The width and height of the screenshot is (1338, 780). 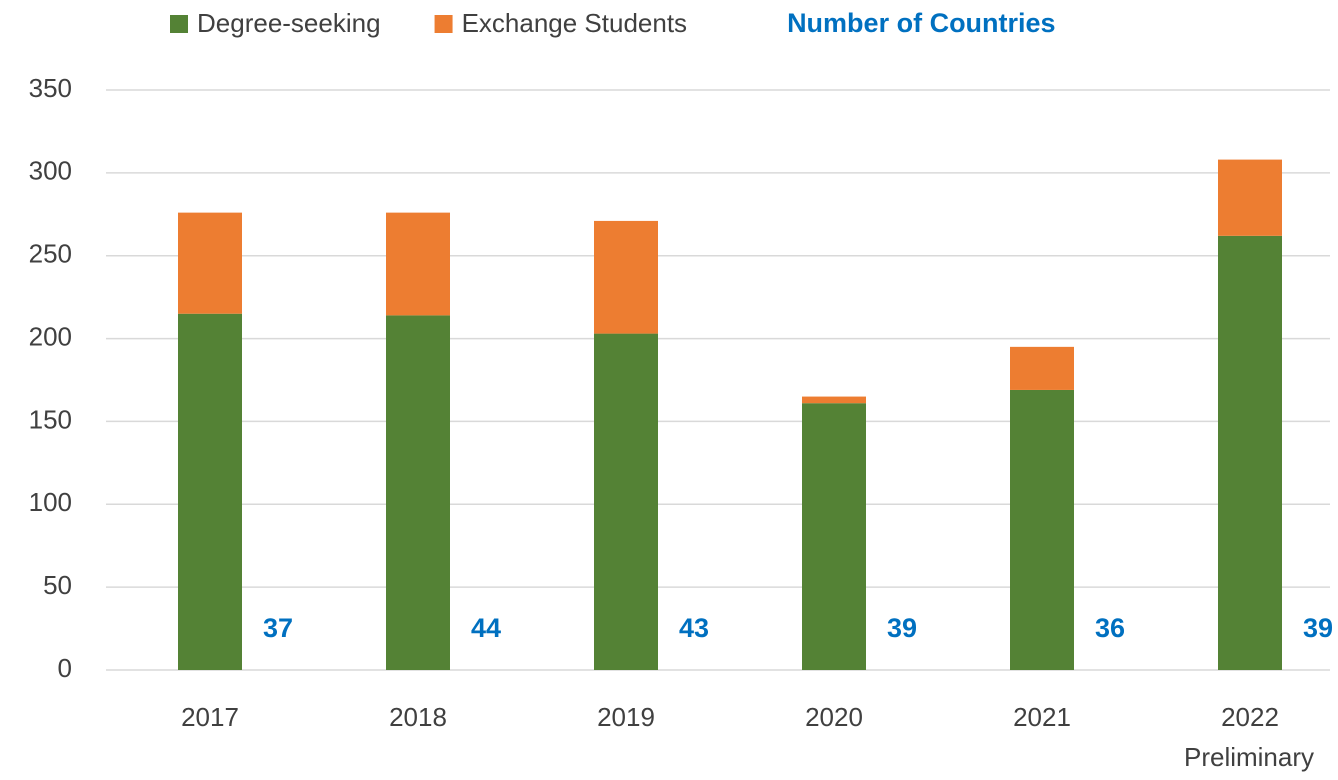 What do you see at coordinates (50, 502) in the screenshot?
I see `y-tick-label: 100` at bounding box center [50, 502].